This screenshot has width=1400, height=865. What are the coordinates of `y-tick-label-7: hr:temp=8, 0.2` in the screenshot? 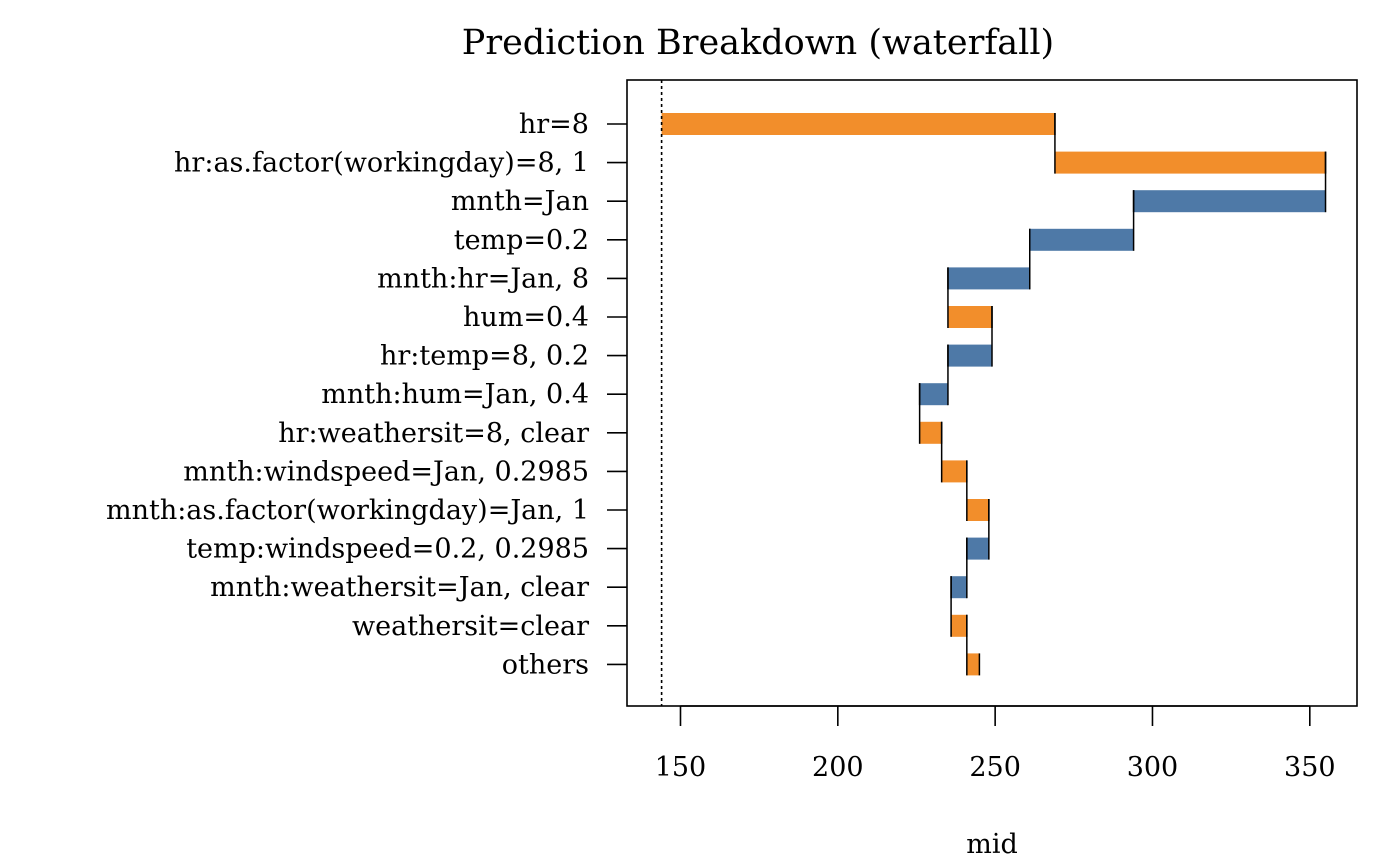 It's located at (484, 356).